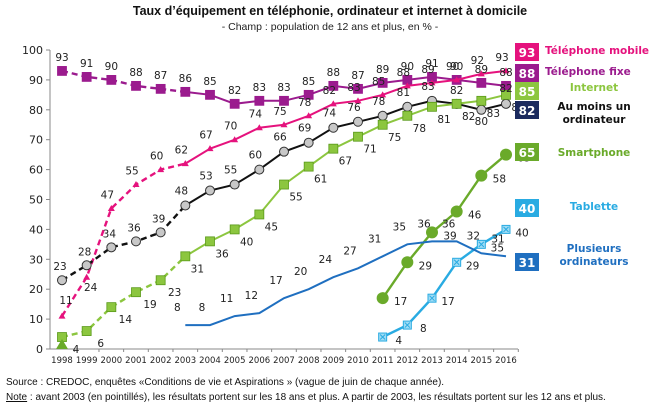 This screenshot has width=660, height=409. What do you see at coordinates (346, 283) in the screenshot?
I see `series-line-plusieurs` at bounding box center [346, 283].